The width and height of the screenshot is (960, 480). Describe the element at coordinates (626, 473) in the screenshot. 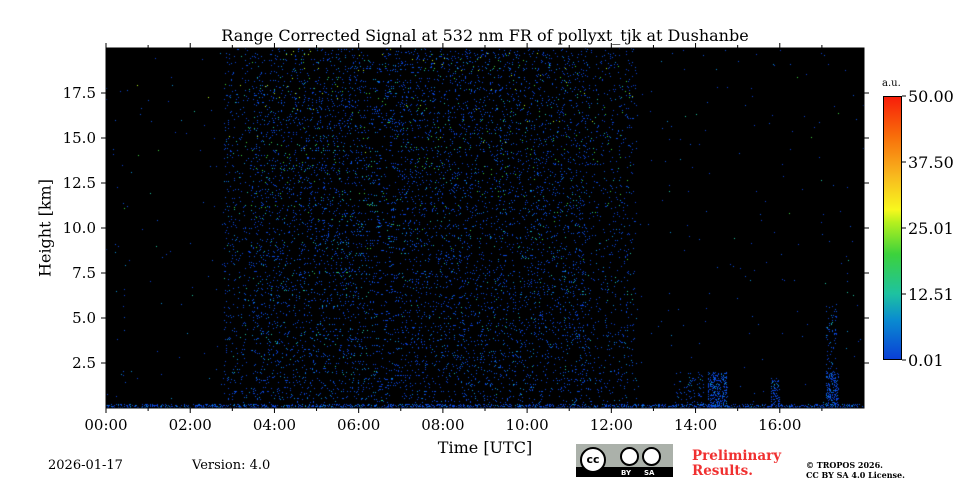

I see `cc-by-text: BY` at that location.